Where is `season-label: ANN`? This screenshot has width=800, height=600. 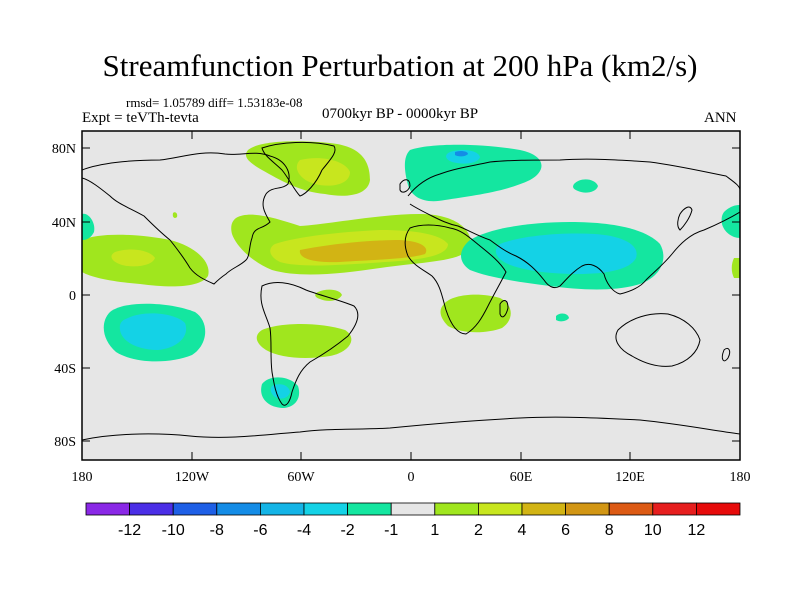
season-label: ANN is located at coordinates (720, 118).